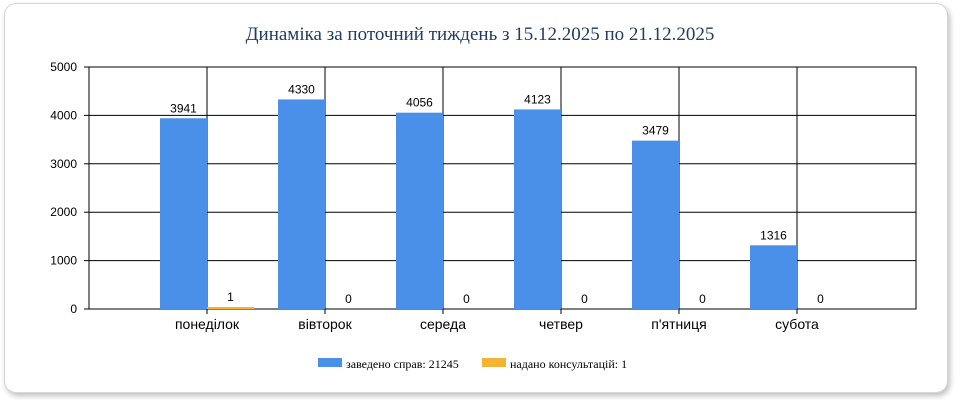  What do you see at coordinates (63, 115) in the screenshot?
I see `y-tick-label: 4000` at bounding box center [63, 115].